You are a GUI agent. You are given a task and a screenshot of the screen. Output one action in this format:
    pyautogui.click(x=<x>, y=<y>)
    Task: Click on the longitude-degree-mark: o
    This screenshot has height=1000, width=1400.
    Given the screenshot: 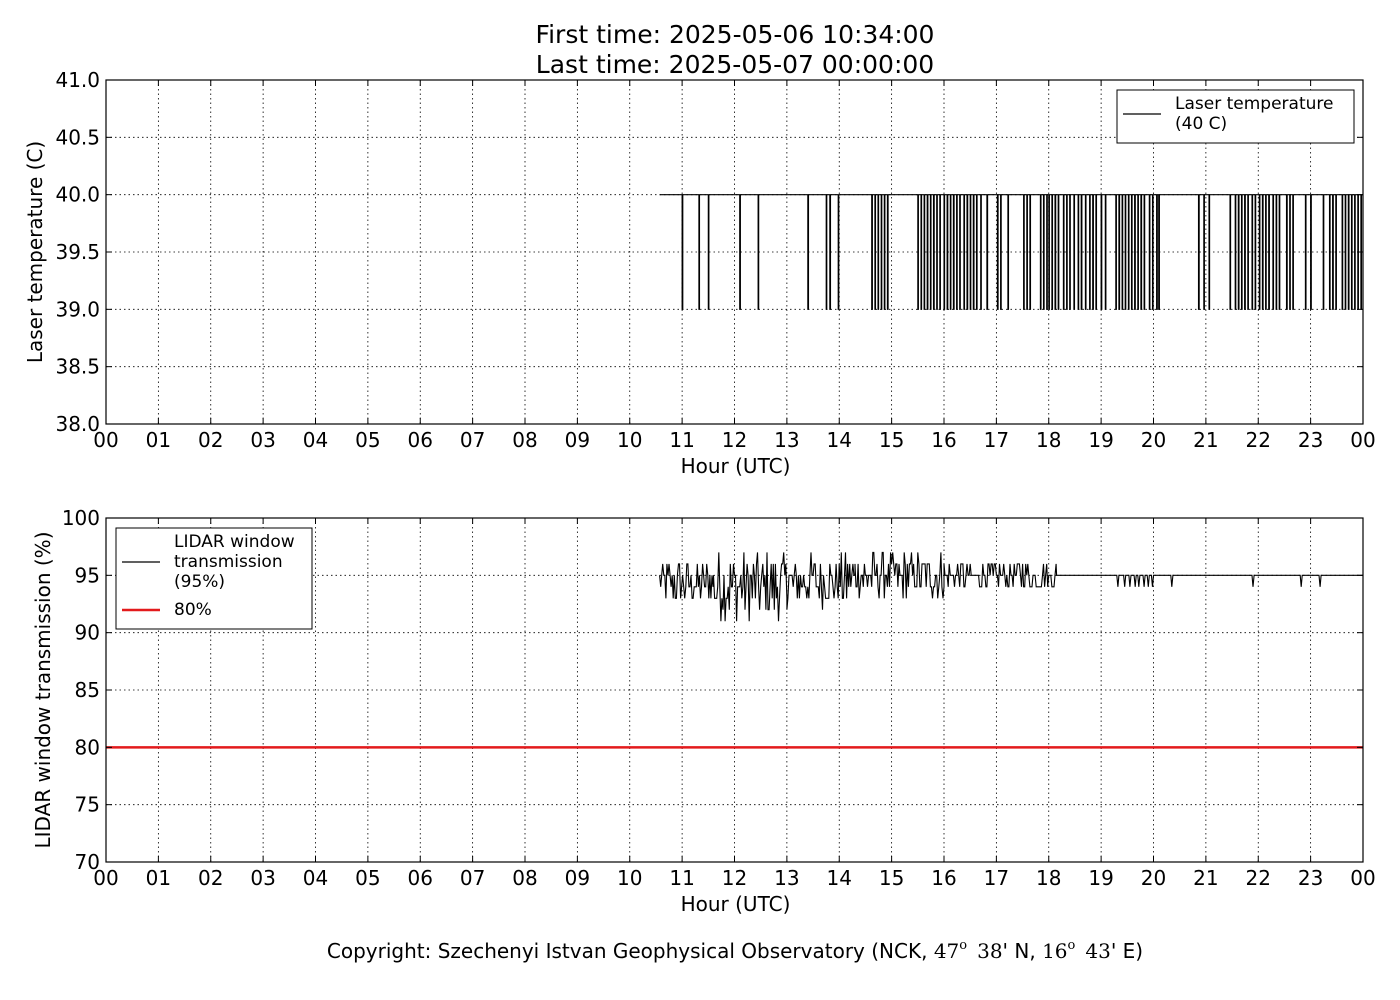 What is the action you would take?
    pyautogui.click(x=1072, y=945)
    